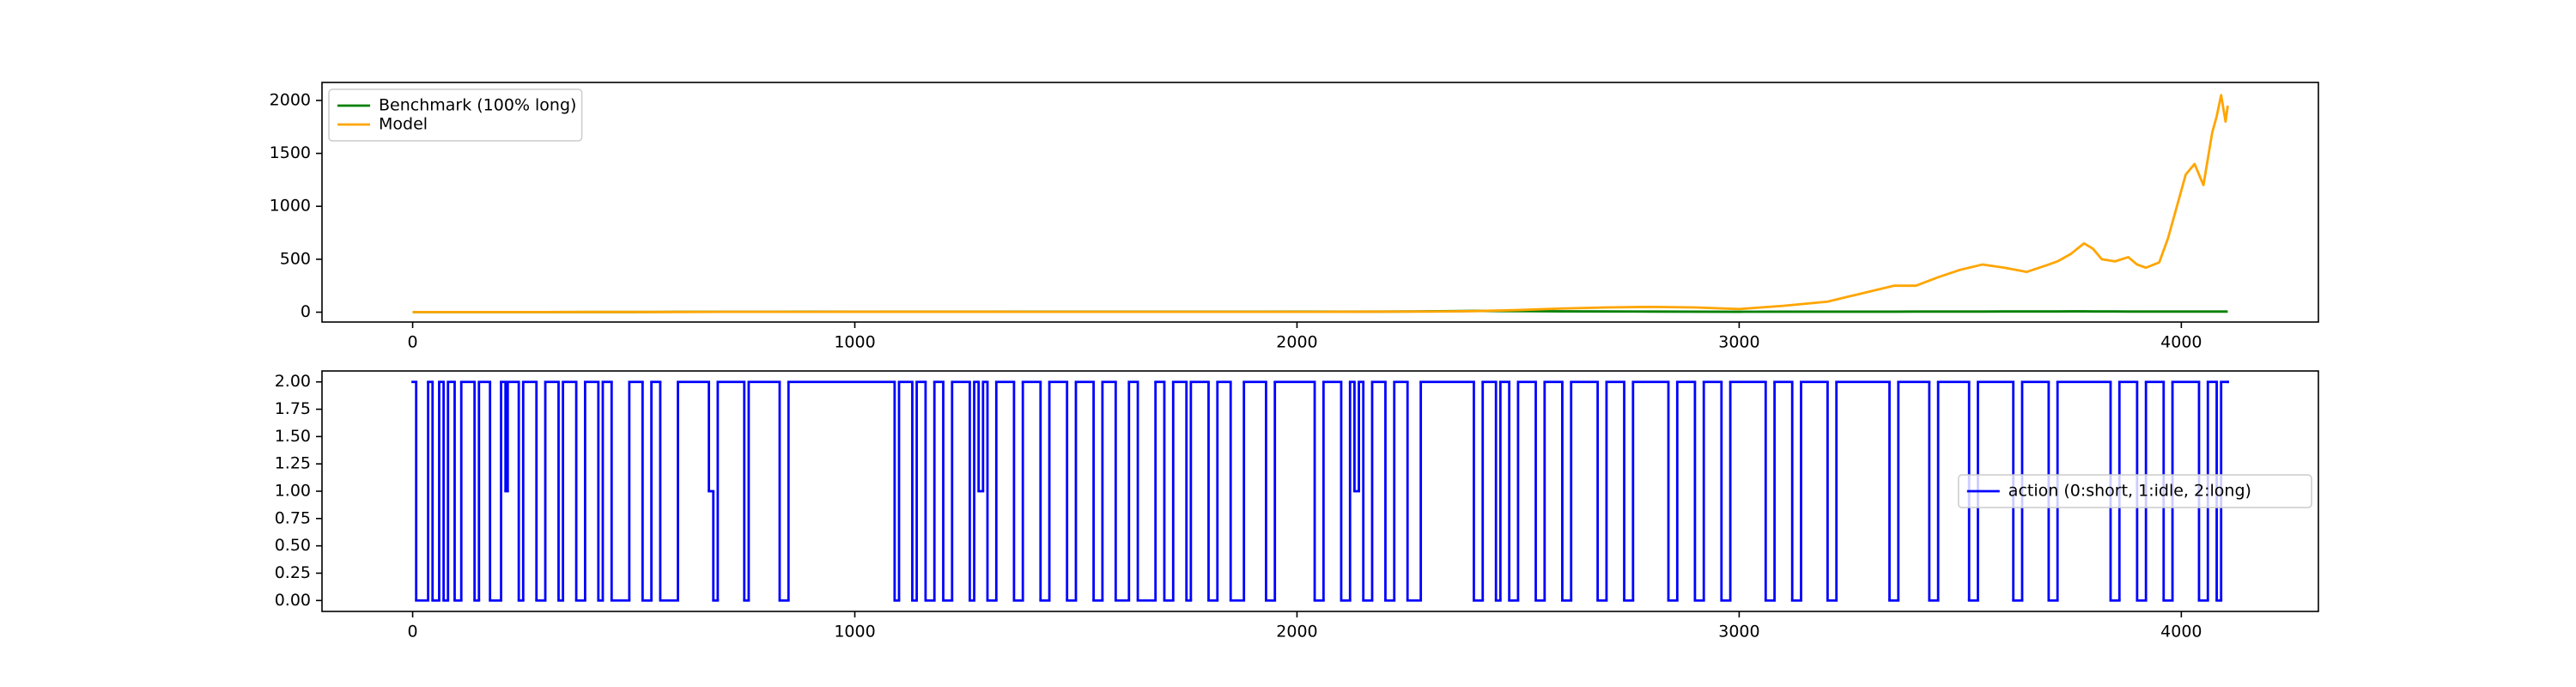 The height and width of the screenshot is (687, 2576). What do you see at coordinates (293, 600) in the screenshot?
I see `y-tick-label: 0.00` at bounding box center [293, 600].